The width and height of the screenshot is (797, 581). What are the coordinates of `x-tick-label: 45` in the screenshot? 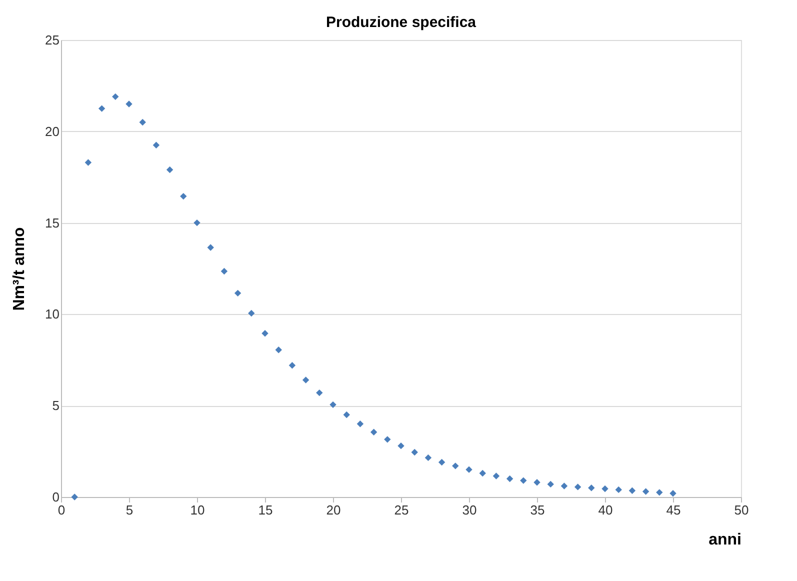 It's located at (673, 510).